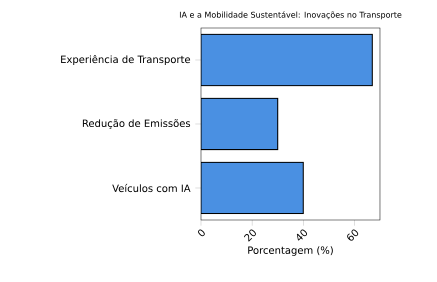 The image size is (437, 282). What do you see at coordinates (302, 235) in the screenshot?
I see `x-tick-label: 40` at bounding box center [302, 235].